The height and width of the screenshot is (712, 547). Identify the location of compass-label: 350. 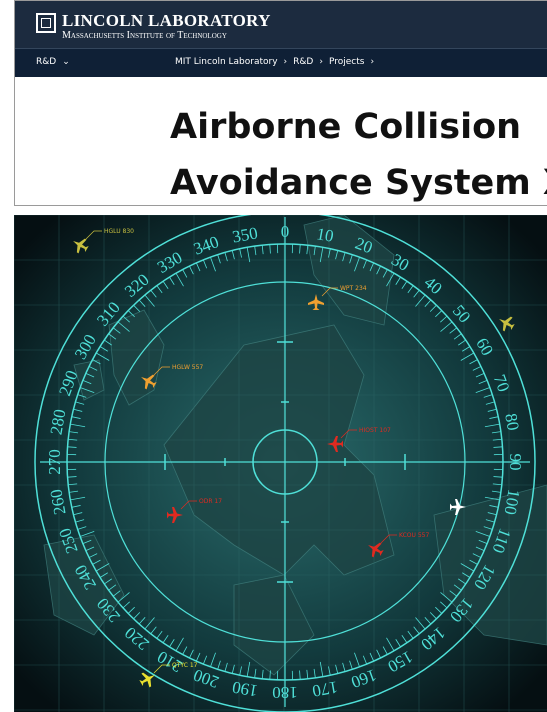
(245, 234).